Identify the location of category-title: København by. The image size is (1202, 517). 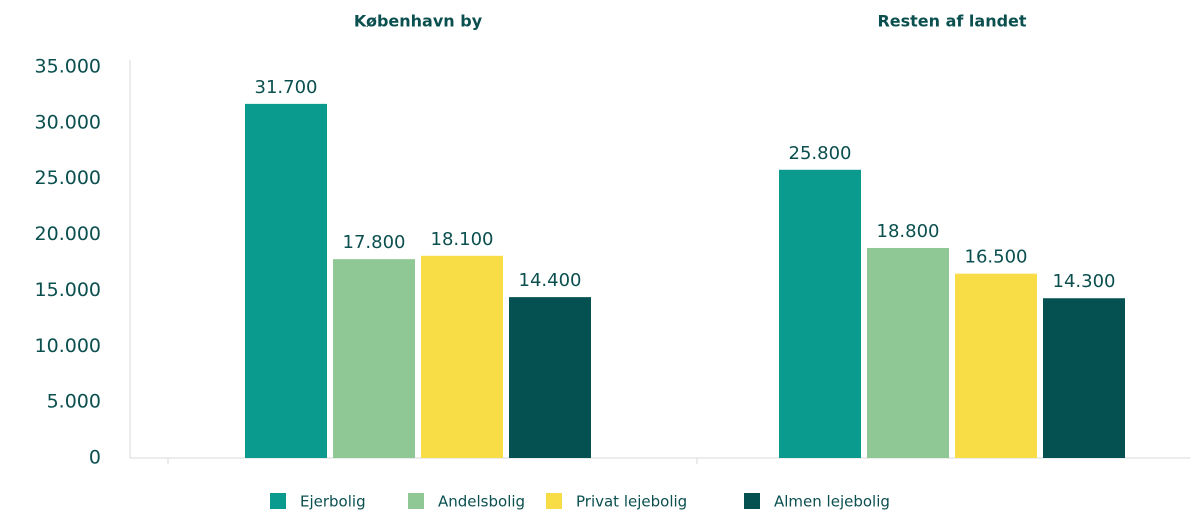
(418, 21).